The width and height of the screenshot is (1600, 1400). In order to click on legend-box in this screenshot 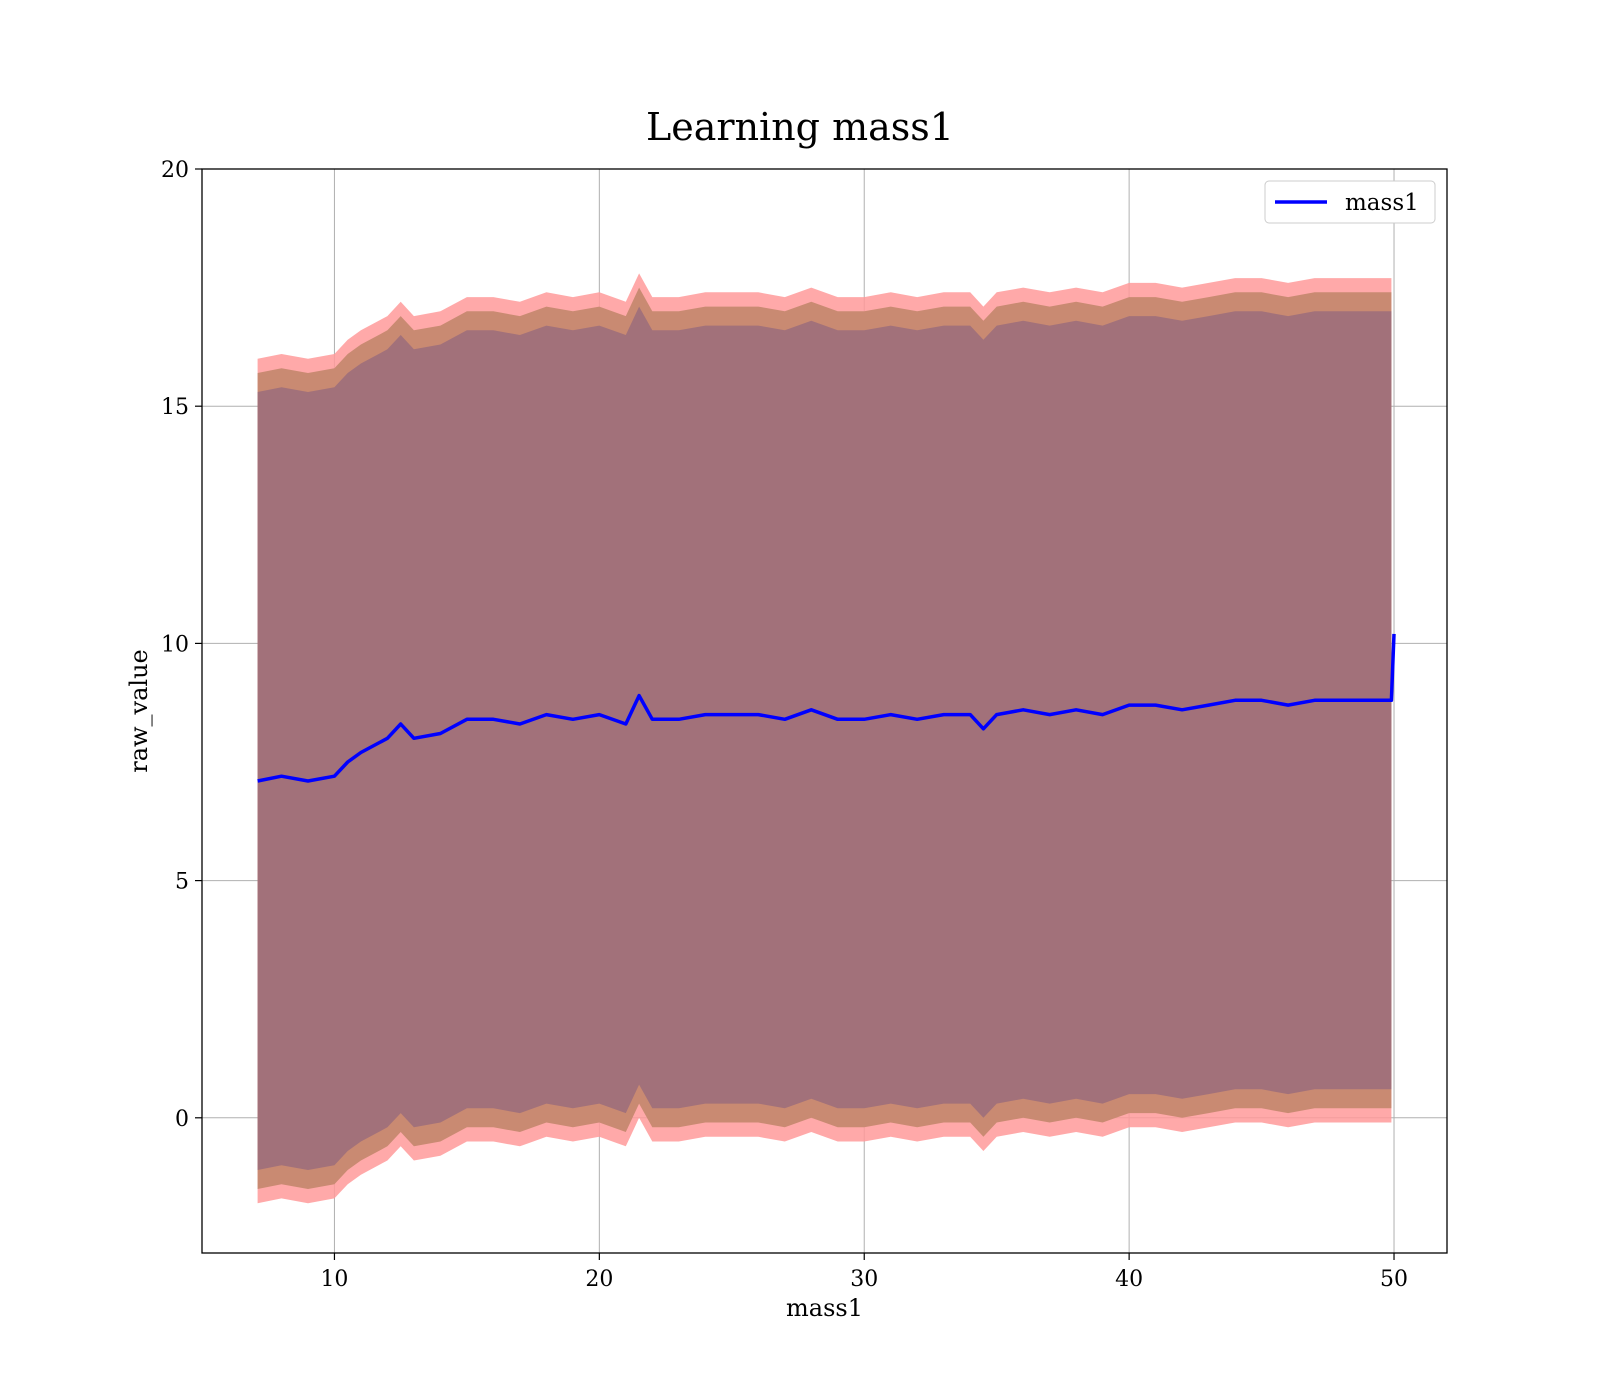, I will do `click(1350, 202)`.